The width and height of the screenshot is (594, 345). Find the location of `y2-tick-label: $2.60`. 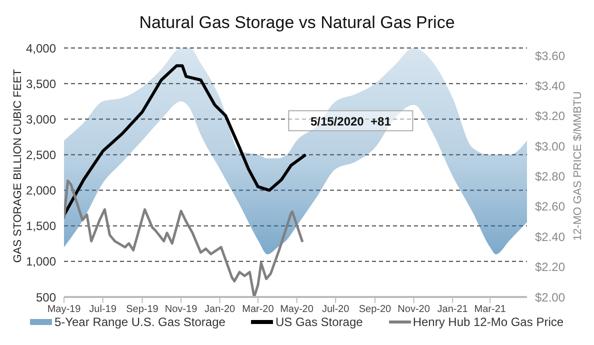

y2-tick-label: $2.60 is located at coordinates (550, 207).